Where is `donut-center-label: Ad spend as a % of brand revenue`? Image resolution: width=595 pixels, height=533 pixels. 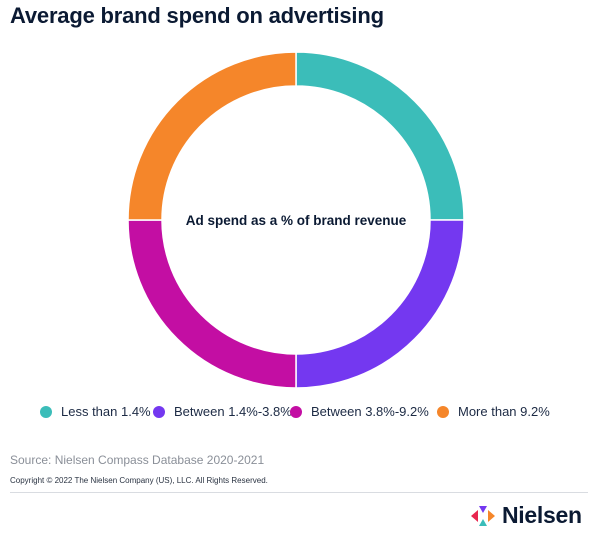
donut-center-label: Ad spend as a % of brand revenue is located at coordinates (296, 220).